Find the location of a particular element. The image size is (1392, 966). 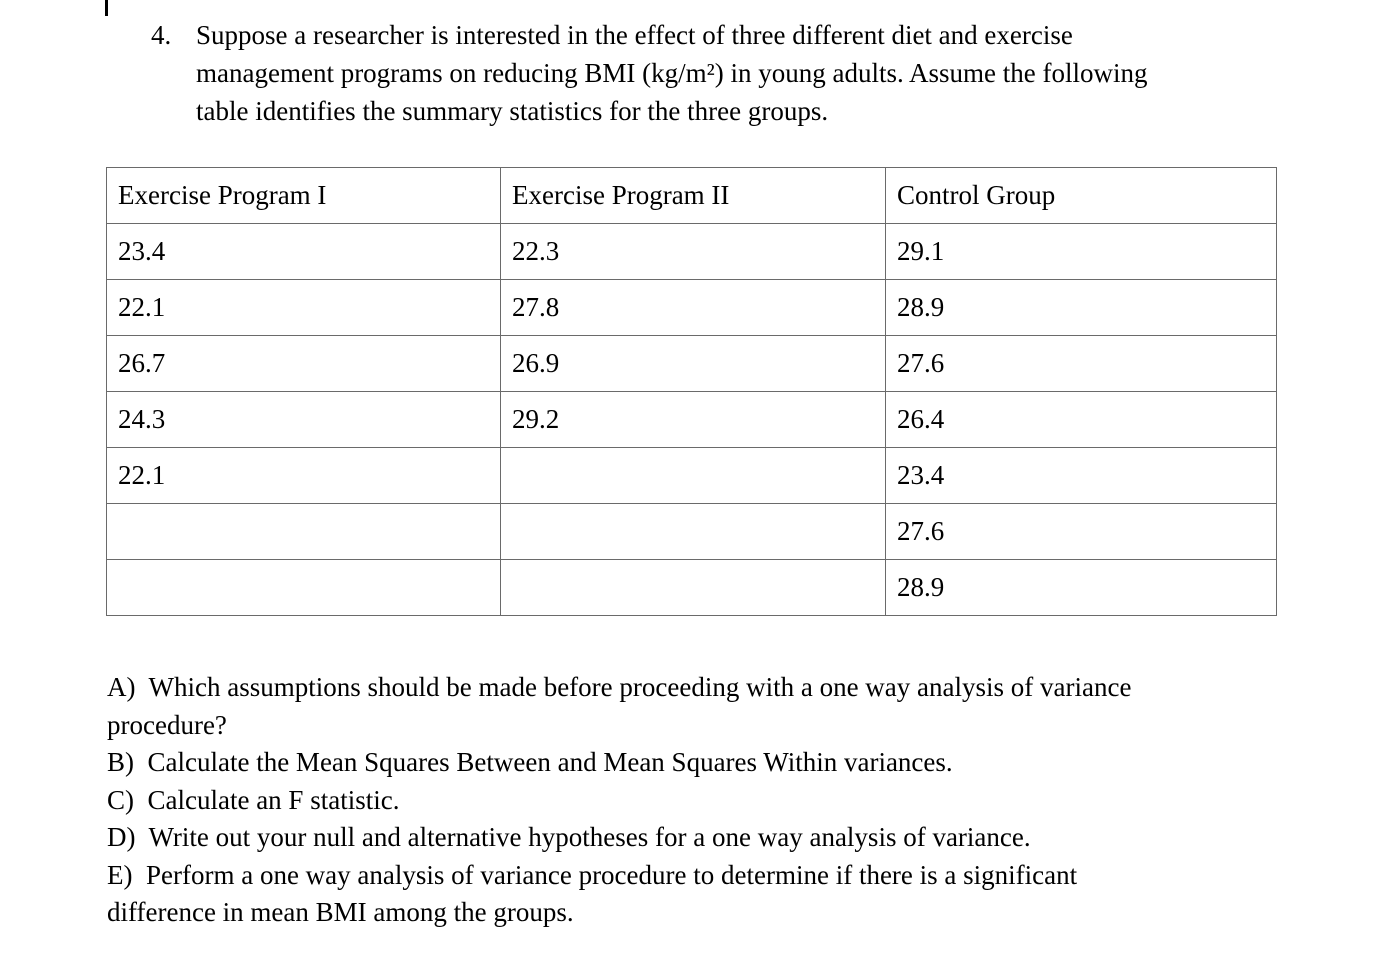

table-cell: 26.7 is located at coordinates (303, 363).